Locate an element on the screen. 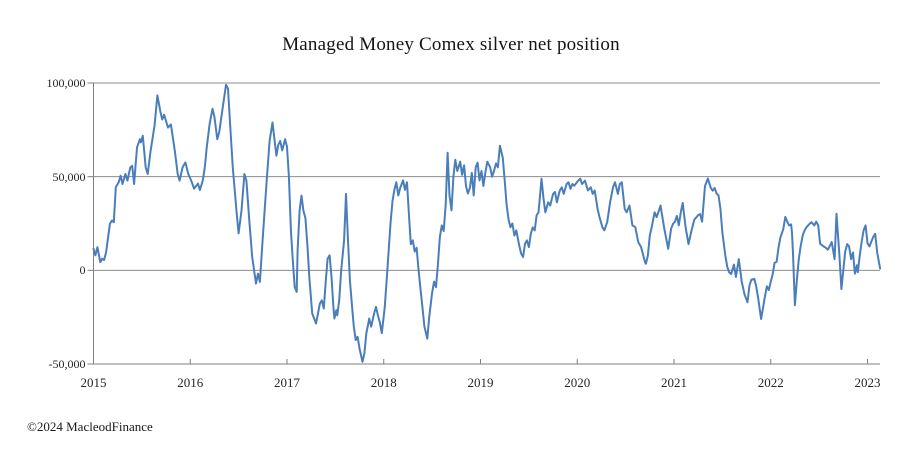 The height and width of the screenshot is (450, 902). x-tick-label: 2017 is located at coordinates (287, 382).